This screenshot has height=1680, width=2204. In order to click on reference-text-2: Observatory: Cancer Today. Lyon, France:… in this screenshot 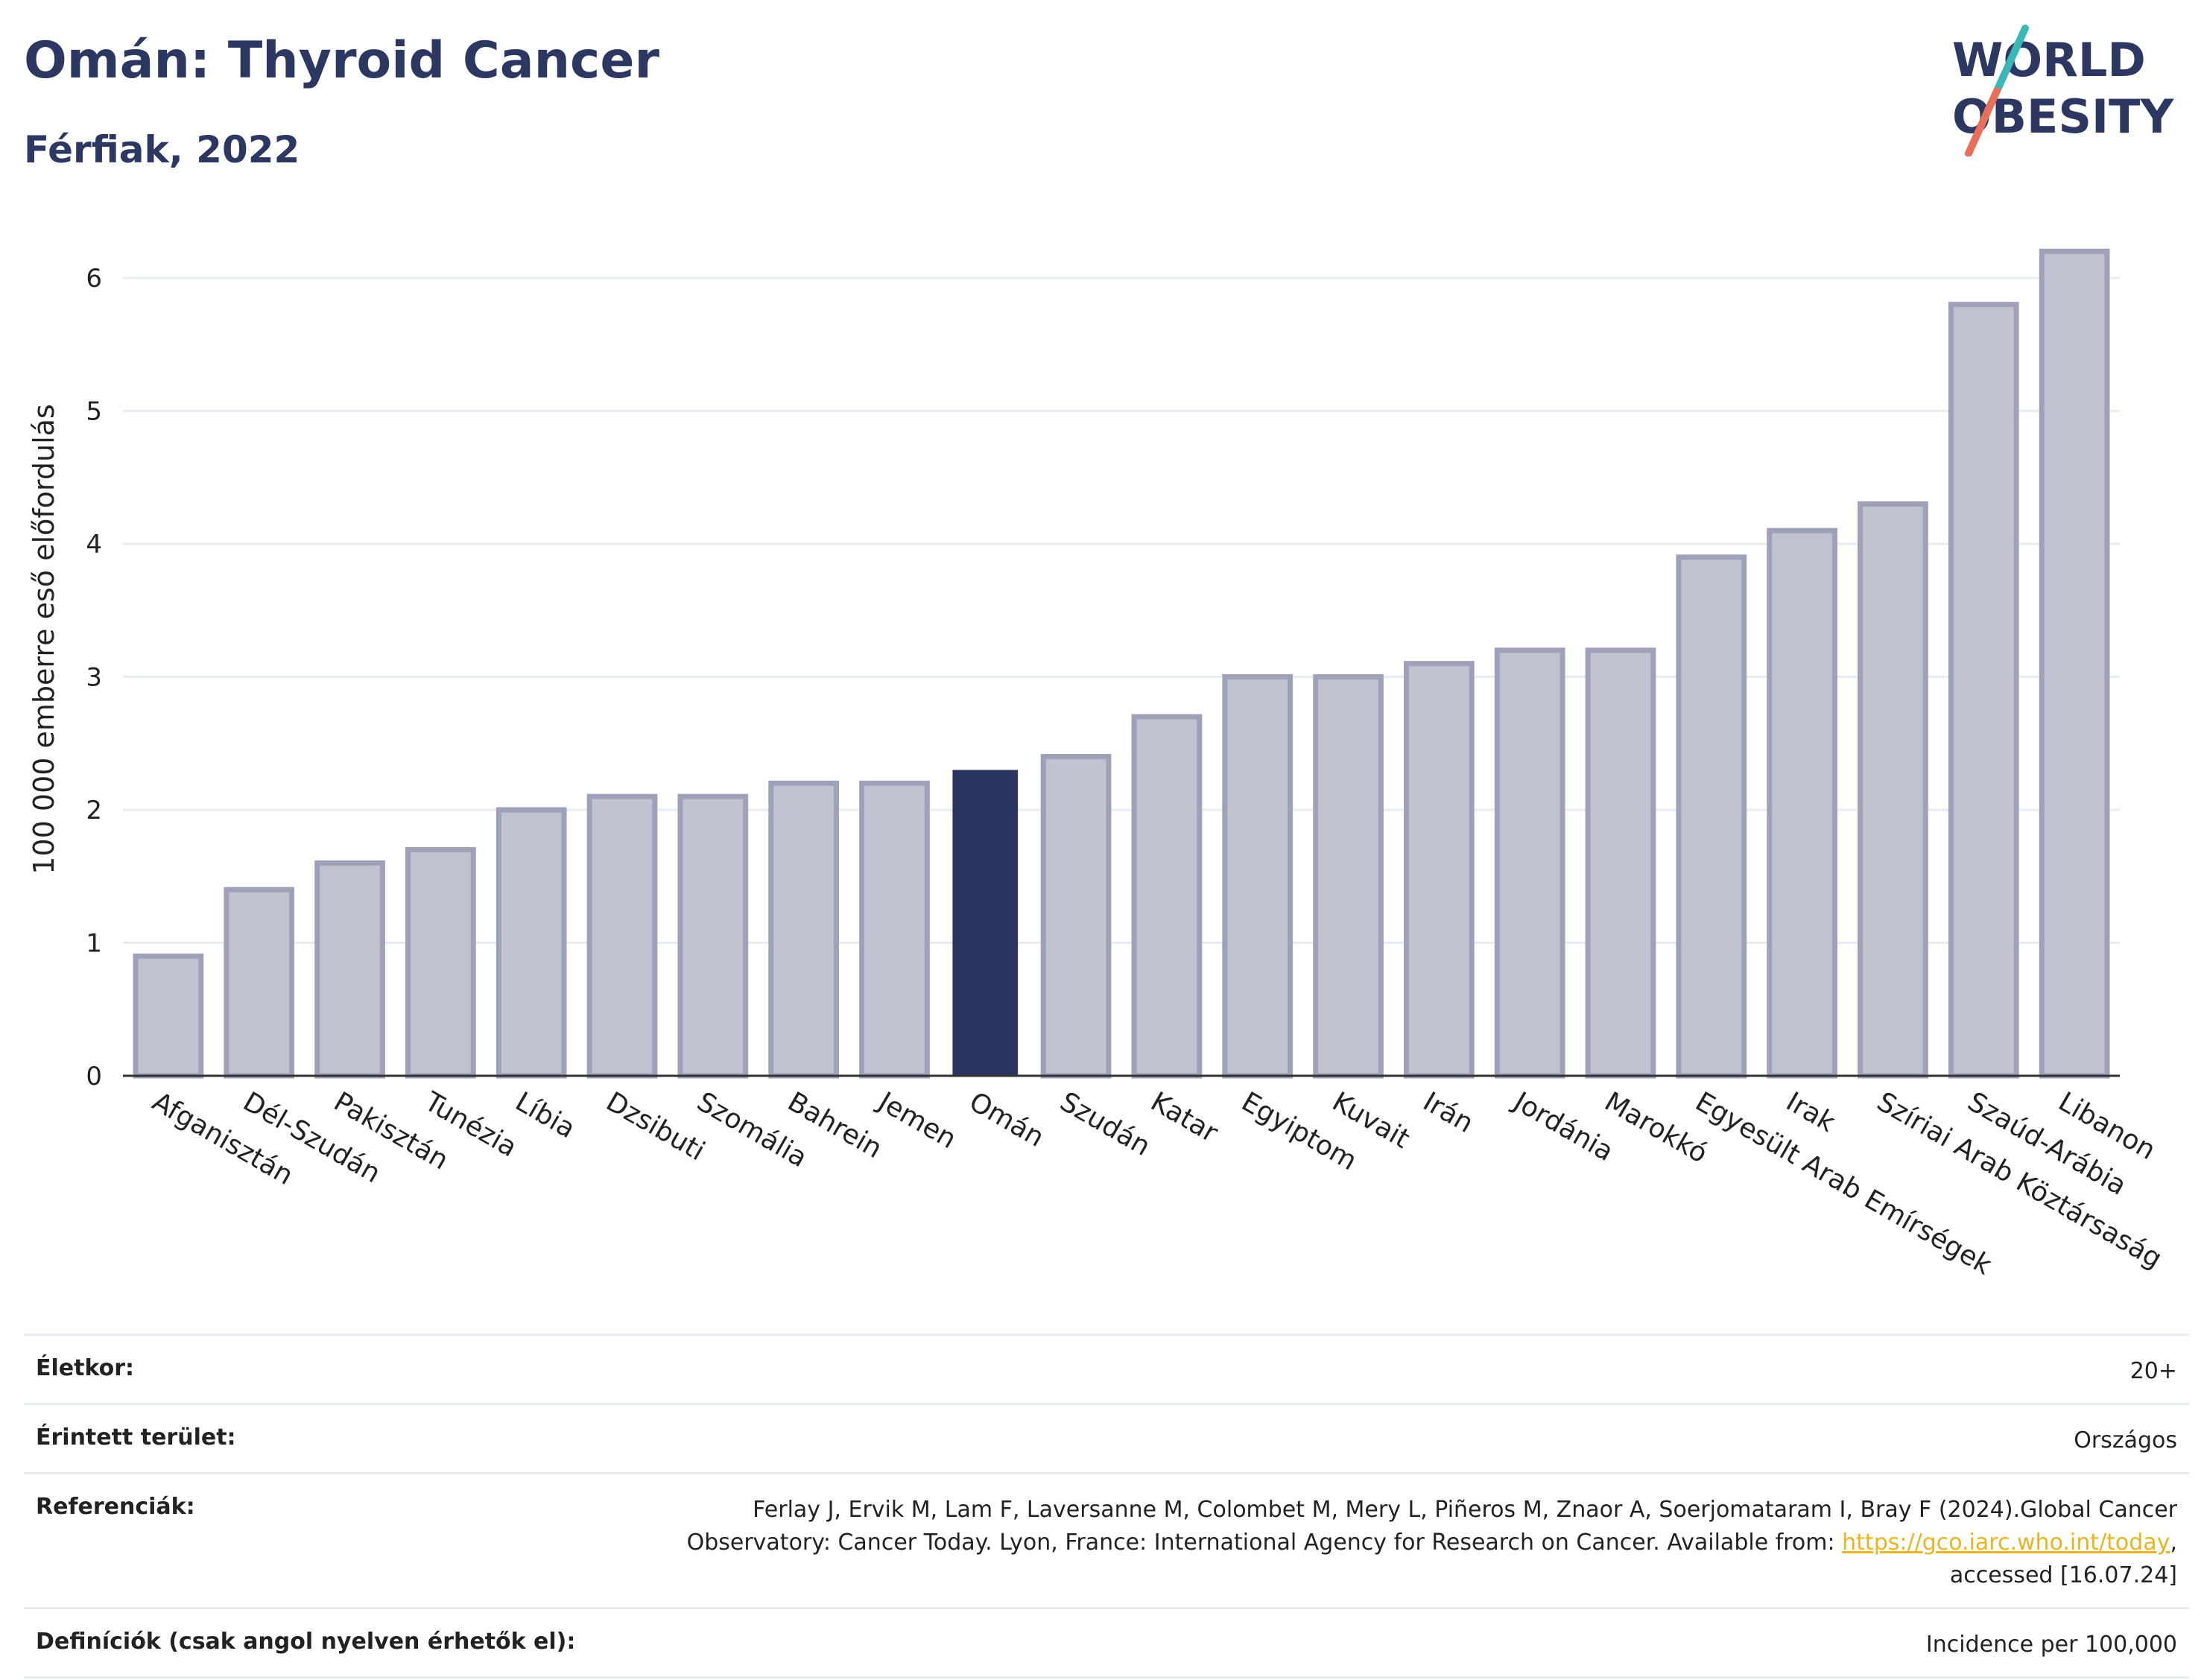, I will do `click(1264, 1543)`.